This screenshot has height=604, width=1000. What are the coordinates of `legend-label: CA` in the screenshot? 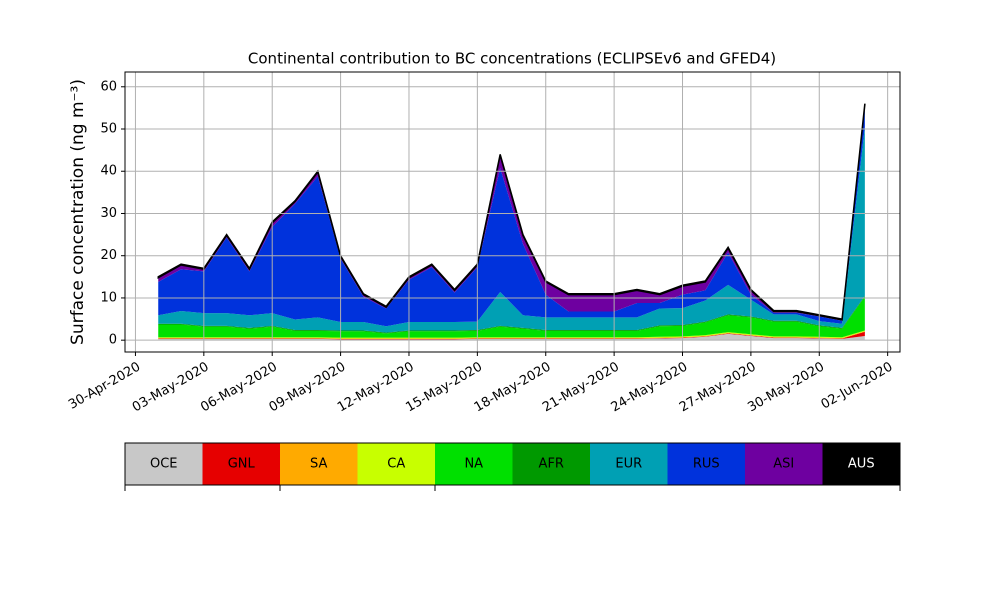 It's located at (396, 464).